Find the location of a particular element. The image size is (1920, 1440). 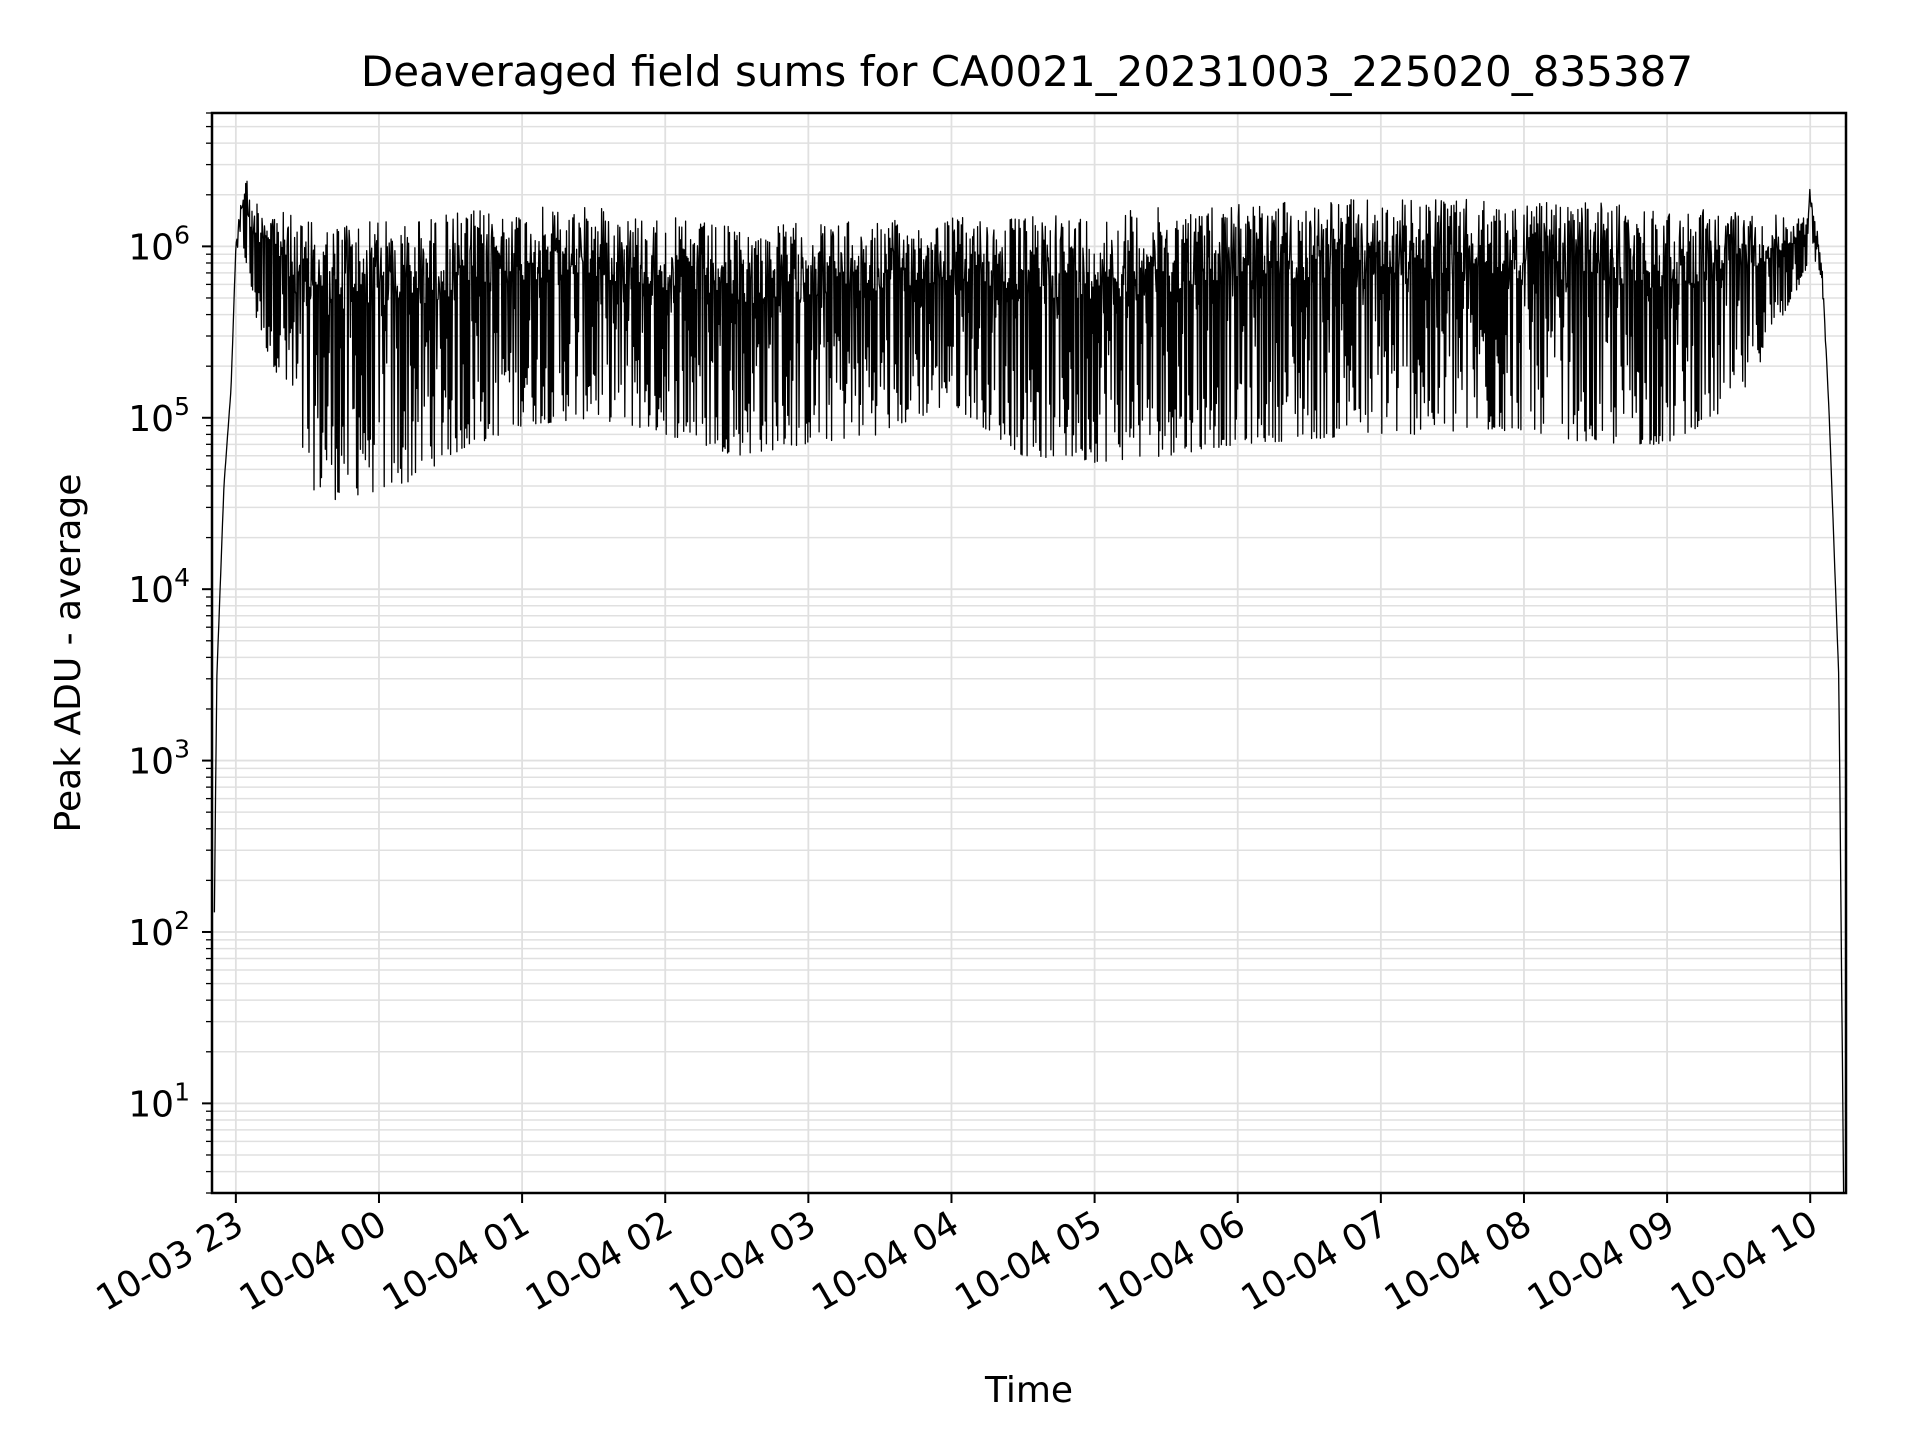

y-tick-label: 10⁴ is located at coordinates (159, 587).